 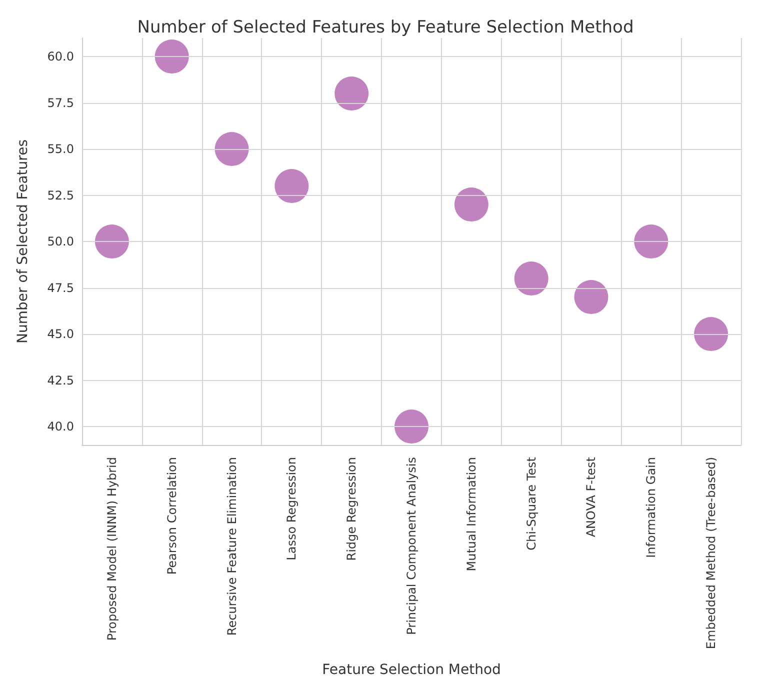 I want to click on x-tick-label: Information Gain, so click(x=651, y=507).